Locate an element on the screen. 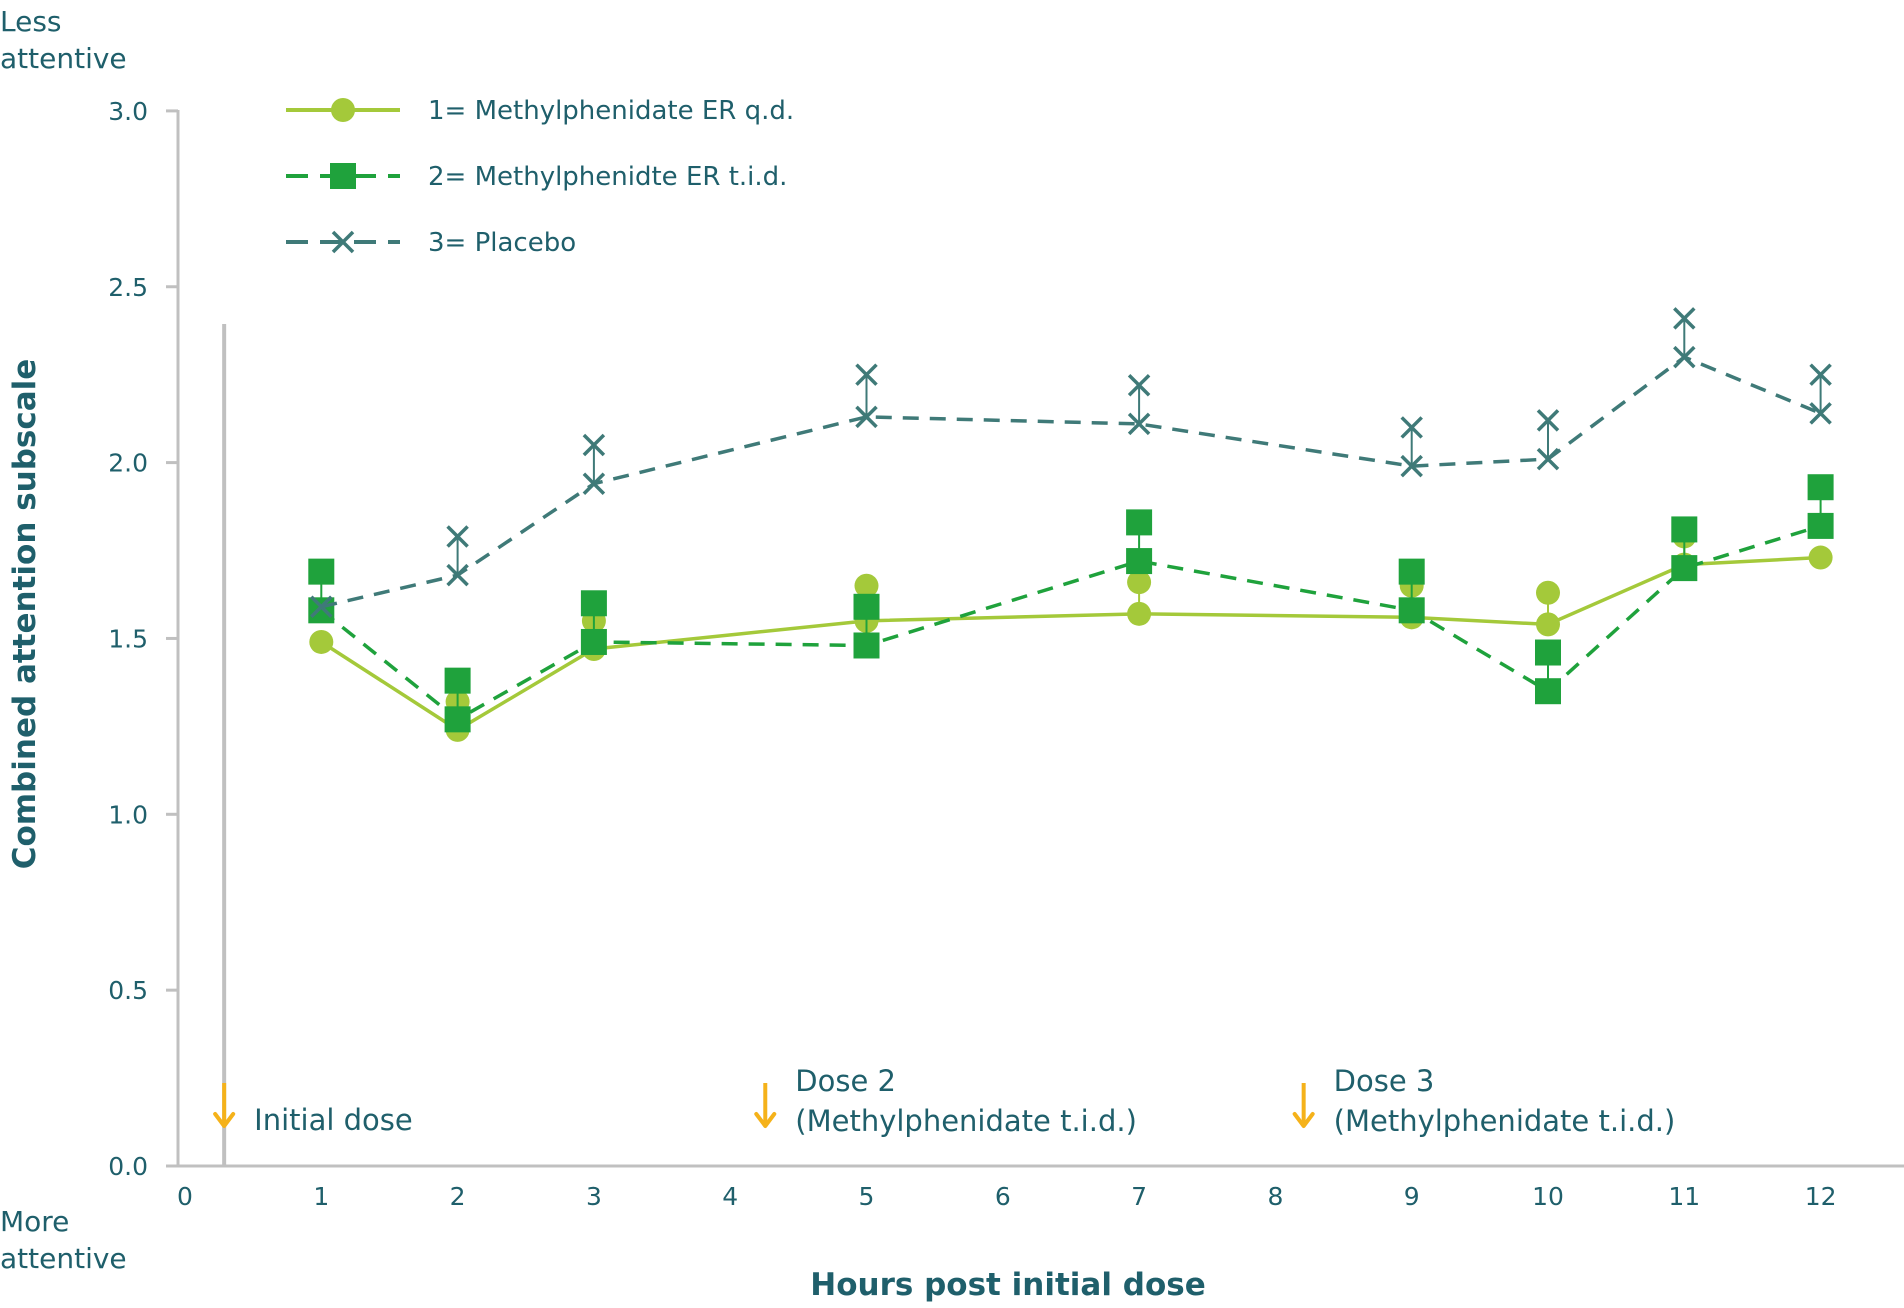 The image size is (1904, 1308). legend-label: 3= Placebo is located at coordinates (502, 243).